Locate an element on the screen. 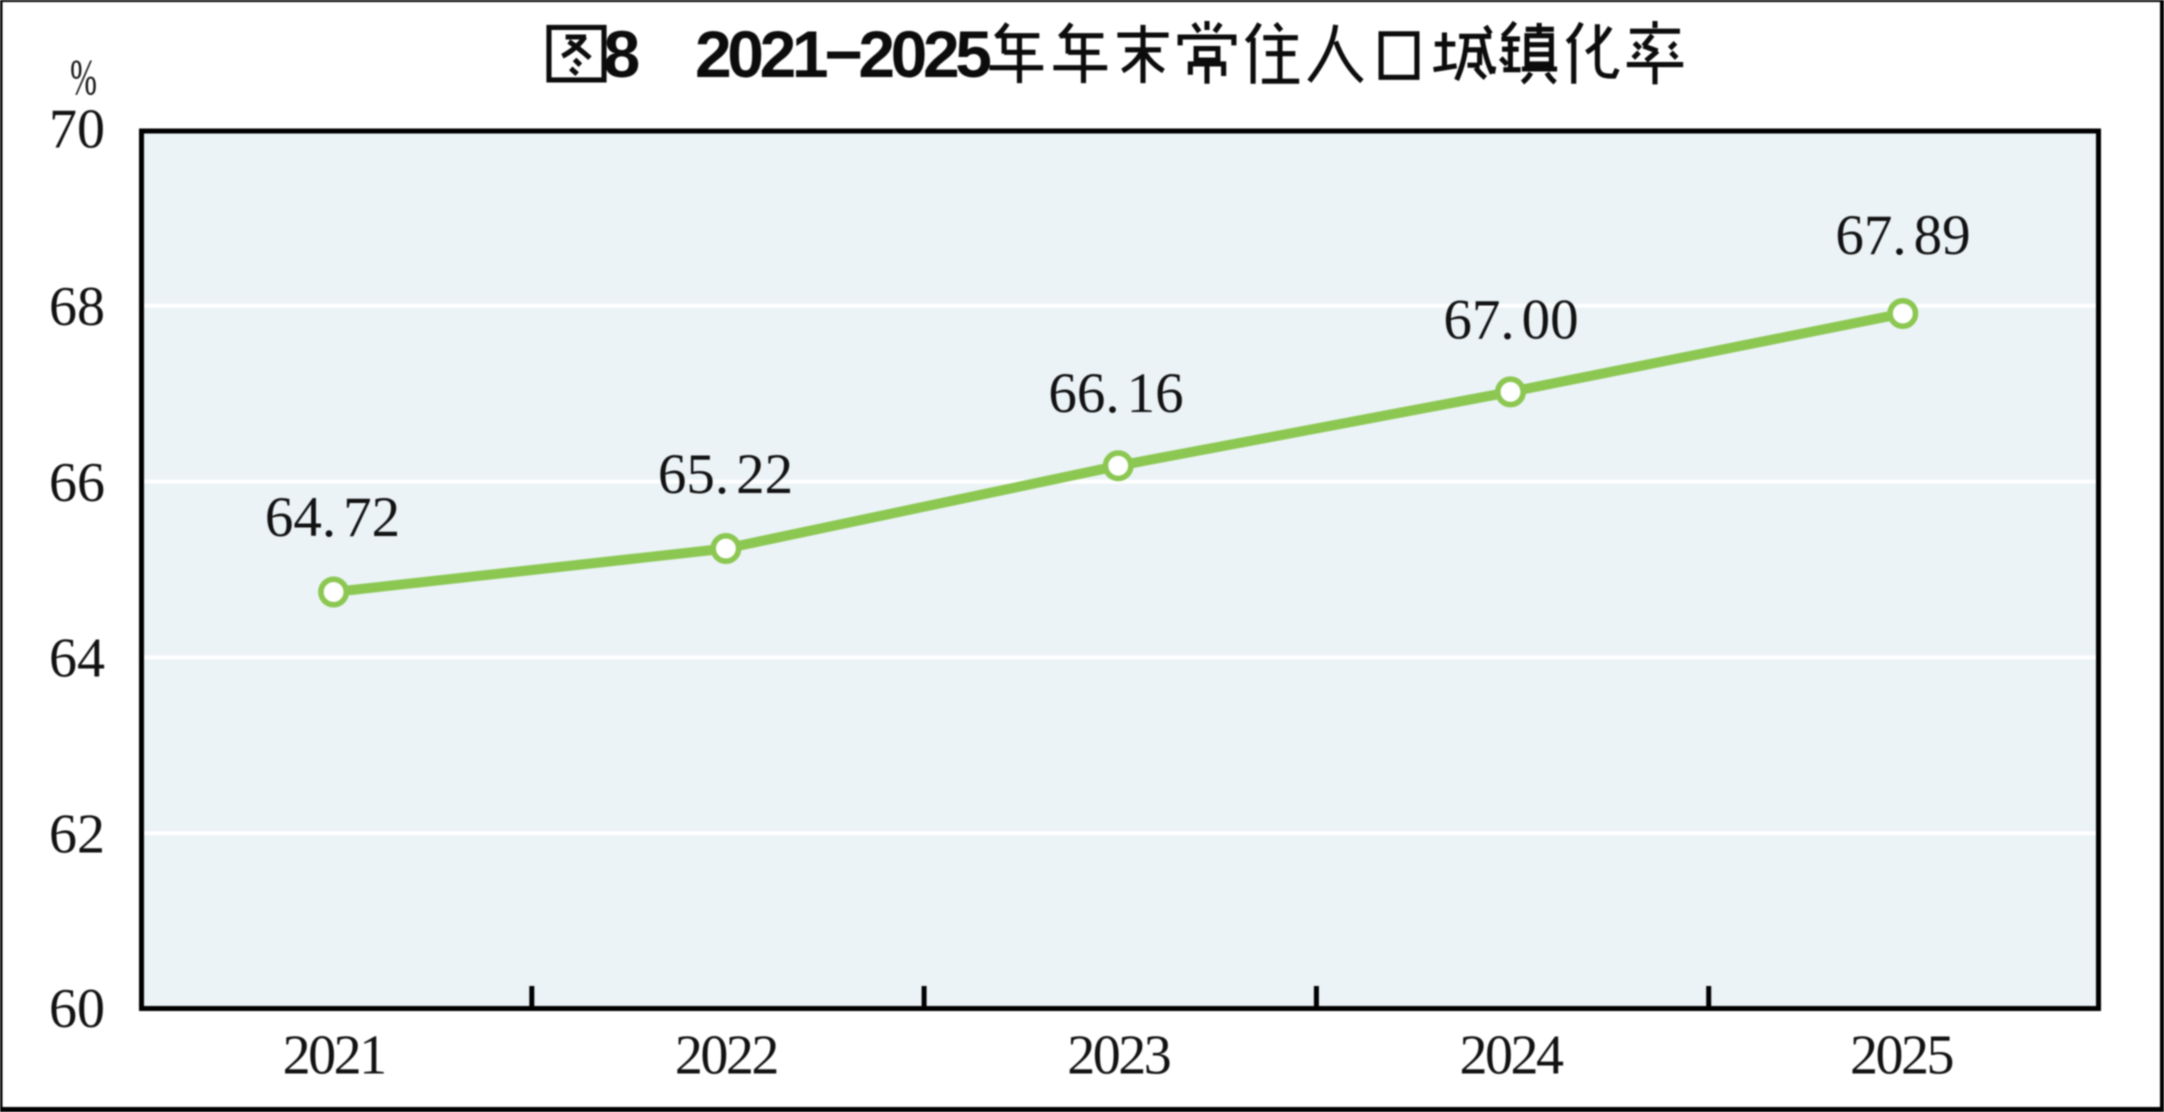  svg-text: 62 is located at coordinates (77, 834).